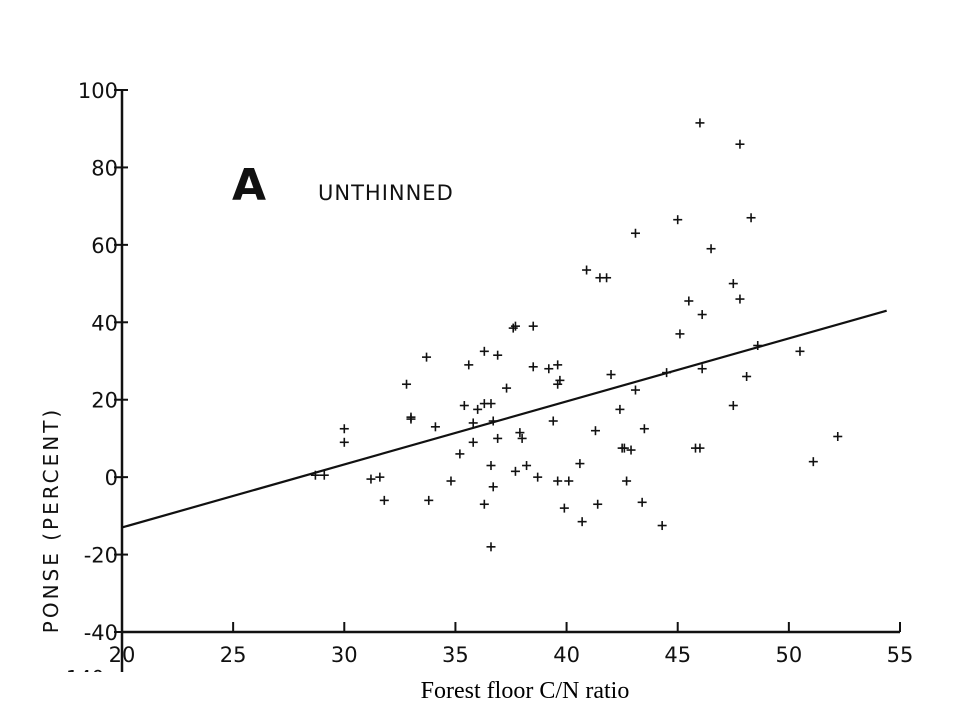 This screenshot has height=720, width=960. Describe the element at coordinates (344, 655) in the screenshot. I see `x-tick-label: 30` at that location.